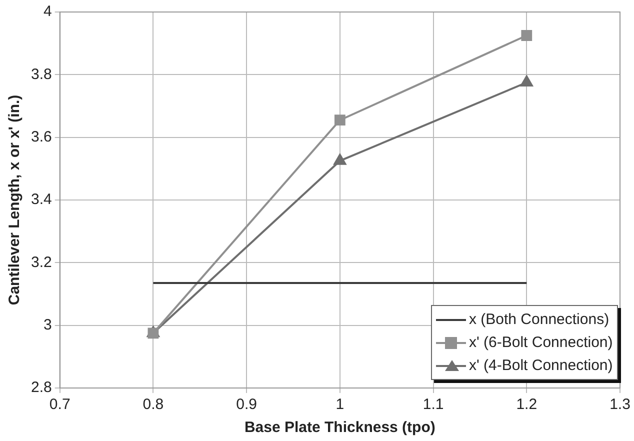  Describe the element at coordinates (41, 74) in the screenshot. I see `y-tick-label: 3.8` at that location.